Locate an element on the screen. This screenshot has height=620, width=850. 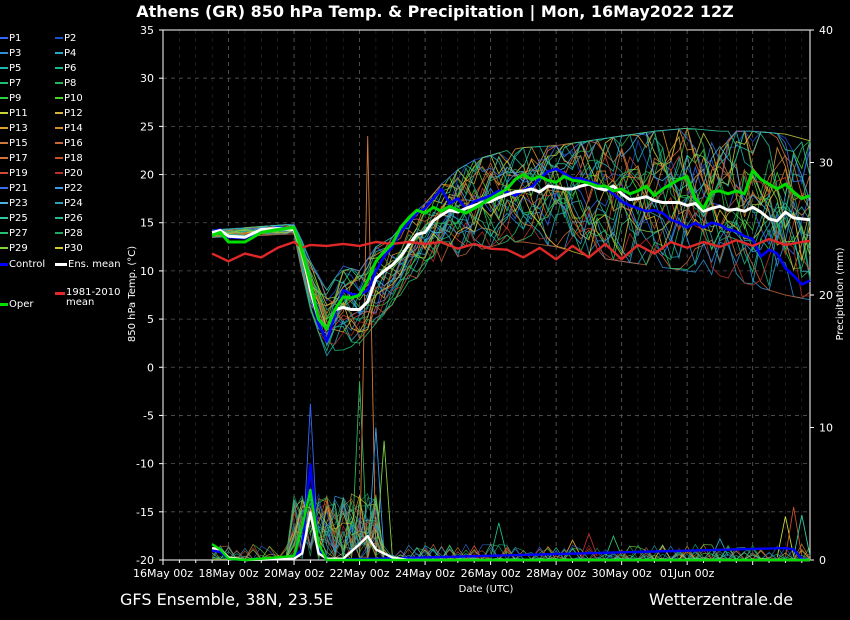
legend-item-p5: P5 is located at coordinates (10, 68).